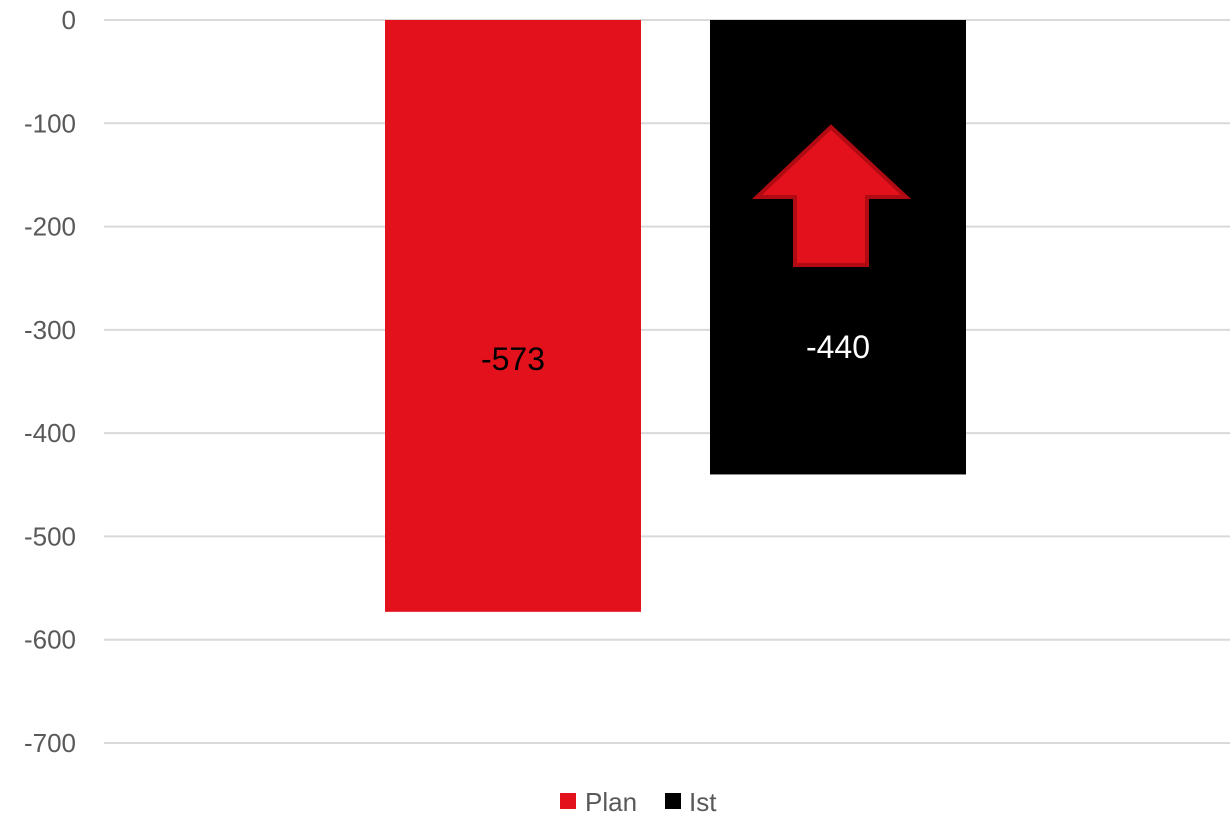 The width and height of the screenshot is (1230, 815). What do you see at coordinates (50, 433) in the screenshot?
I see `y-tick-label: -400` at bounding box center [50, 433].